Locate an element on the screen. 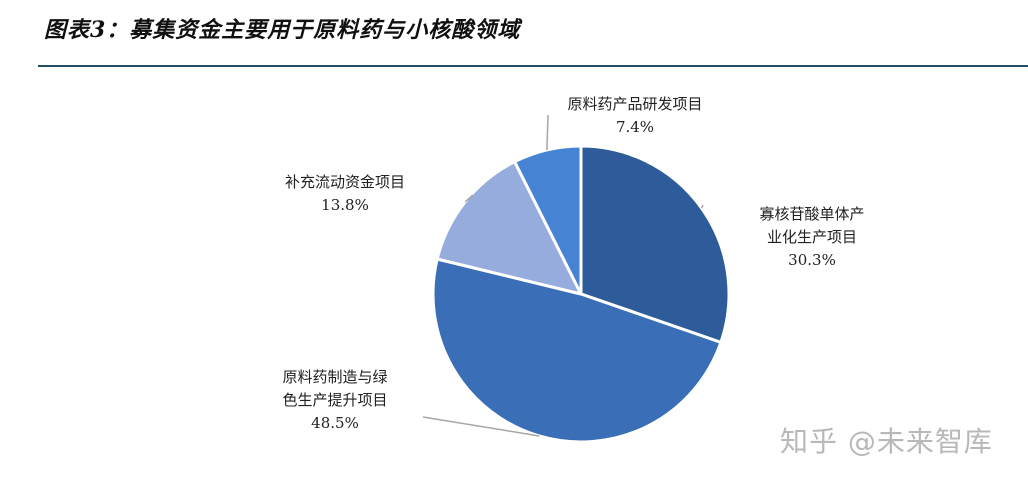 This screenshot has width=1028, height=484. slice-value-label: 7.4% is located at coordinates (635, 127).